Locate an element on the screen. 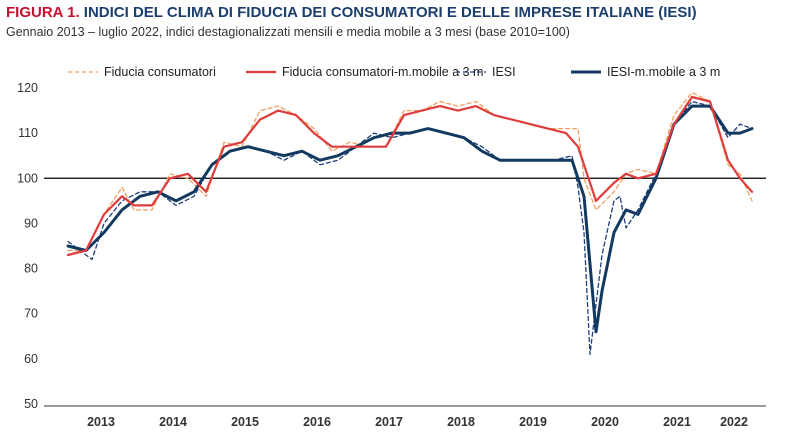 The width and height of the screenshot is (800, 445). x-tick-label: 2013 is located at coordinates (101, 422).